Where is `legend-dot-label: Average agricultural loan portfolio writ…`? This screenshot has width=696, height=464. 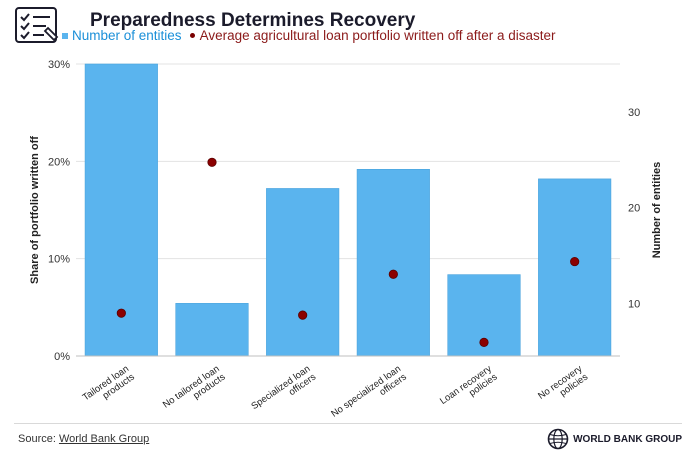
legend-dot-label: Average agricultural loan portfolio writ… is located at coordinates (377, 35).